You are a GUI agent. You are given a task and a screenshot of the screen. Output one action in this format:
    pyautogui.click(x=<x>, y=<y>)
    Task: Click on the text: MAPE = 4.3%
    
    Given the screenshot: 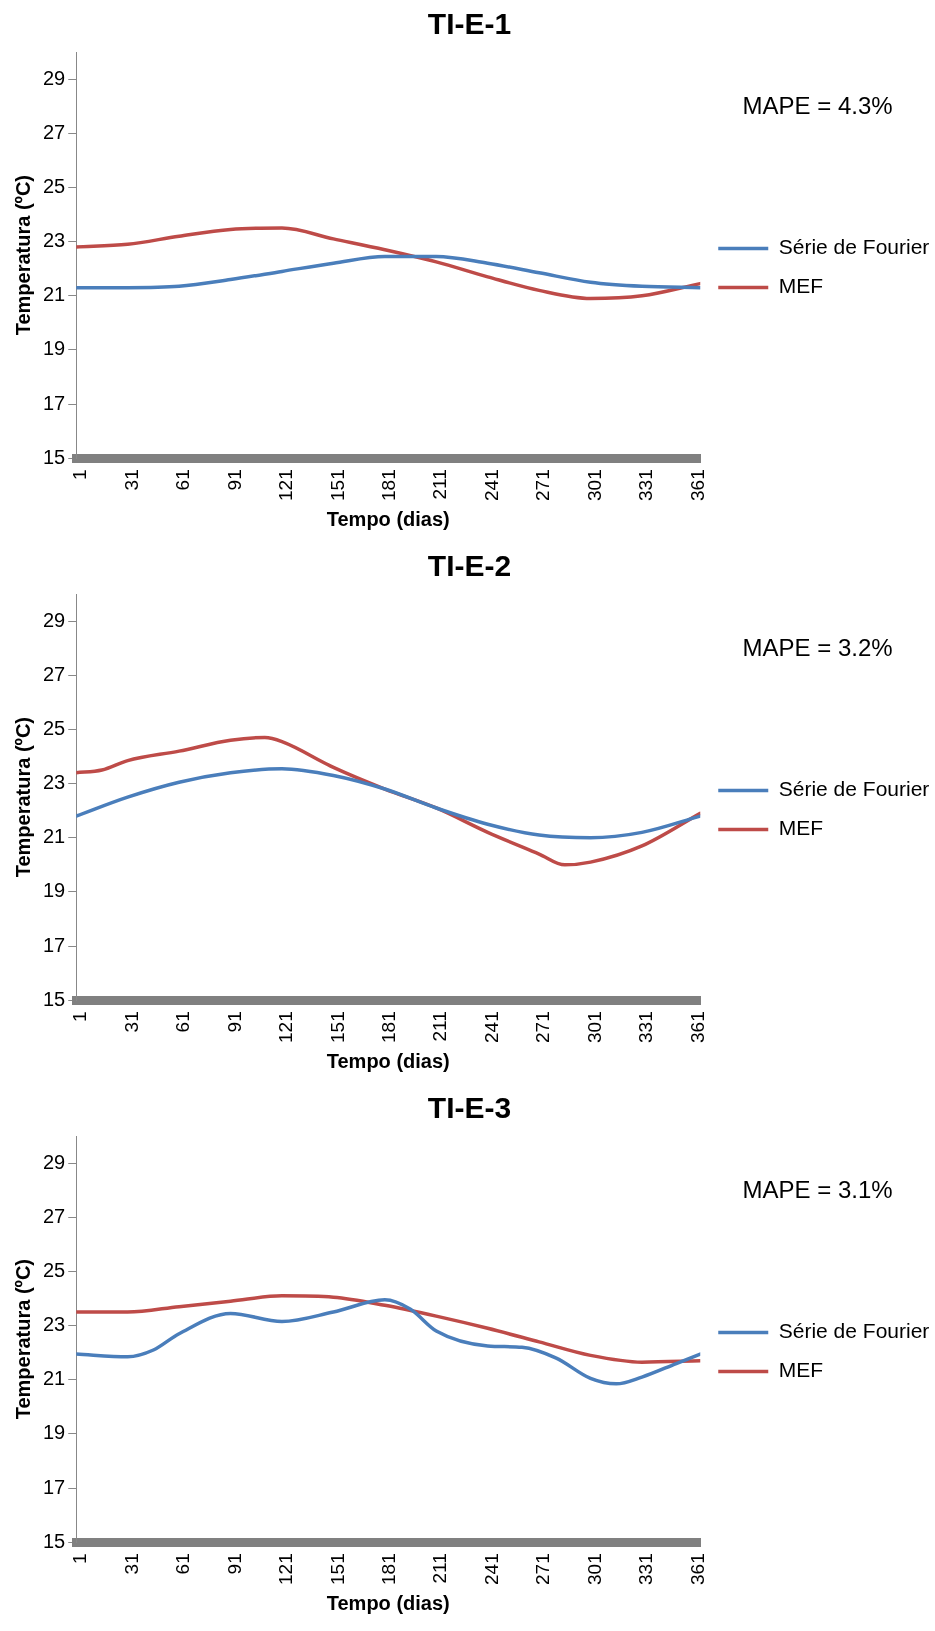 What is the action you would take?
    pyautogui.click(x=817, y=105)
    